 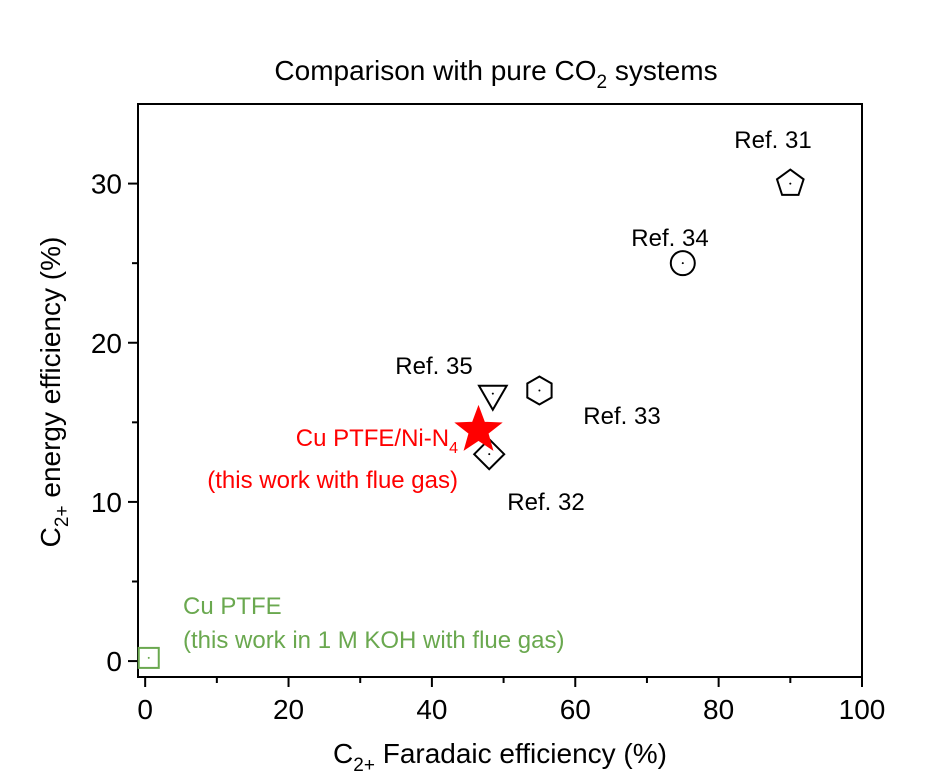 What do you see at coordinates (106, 502) in the screenshot?
I see `y-tick-label: 10` at bounding box center [106, 502].